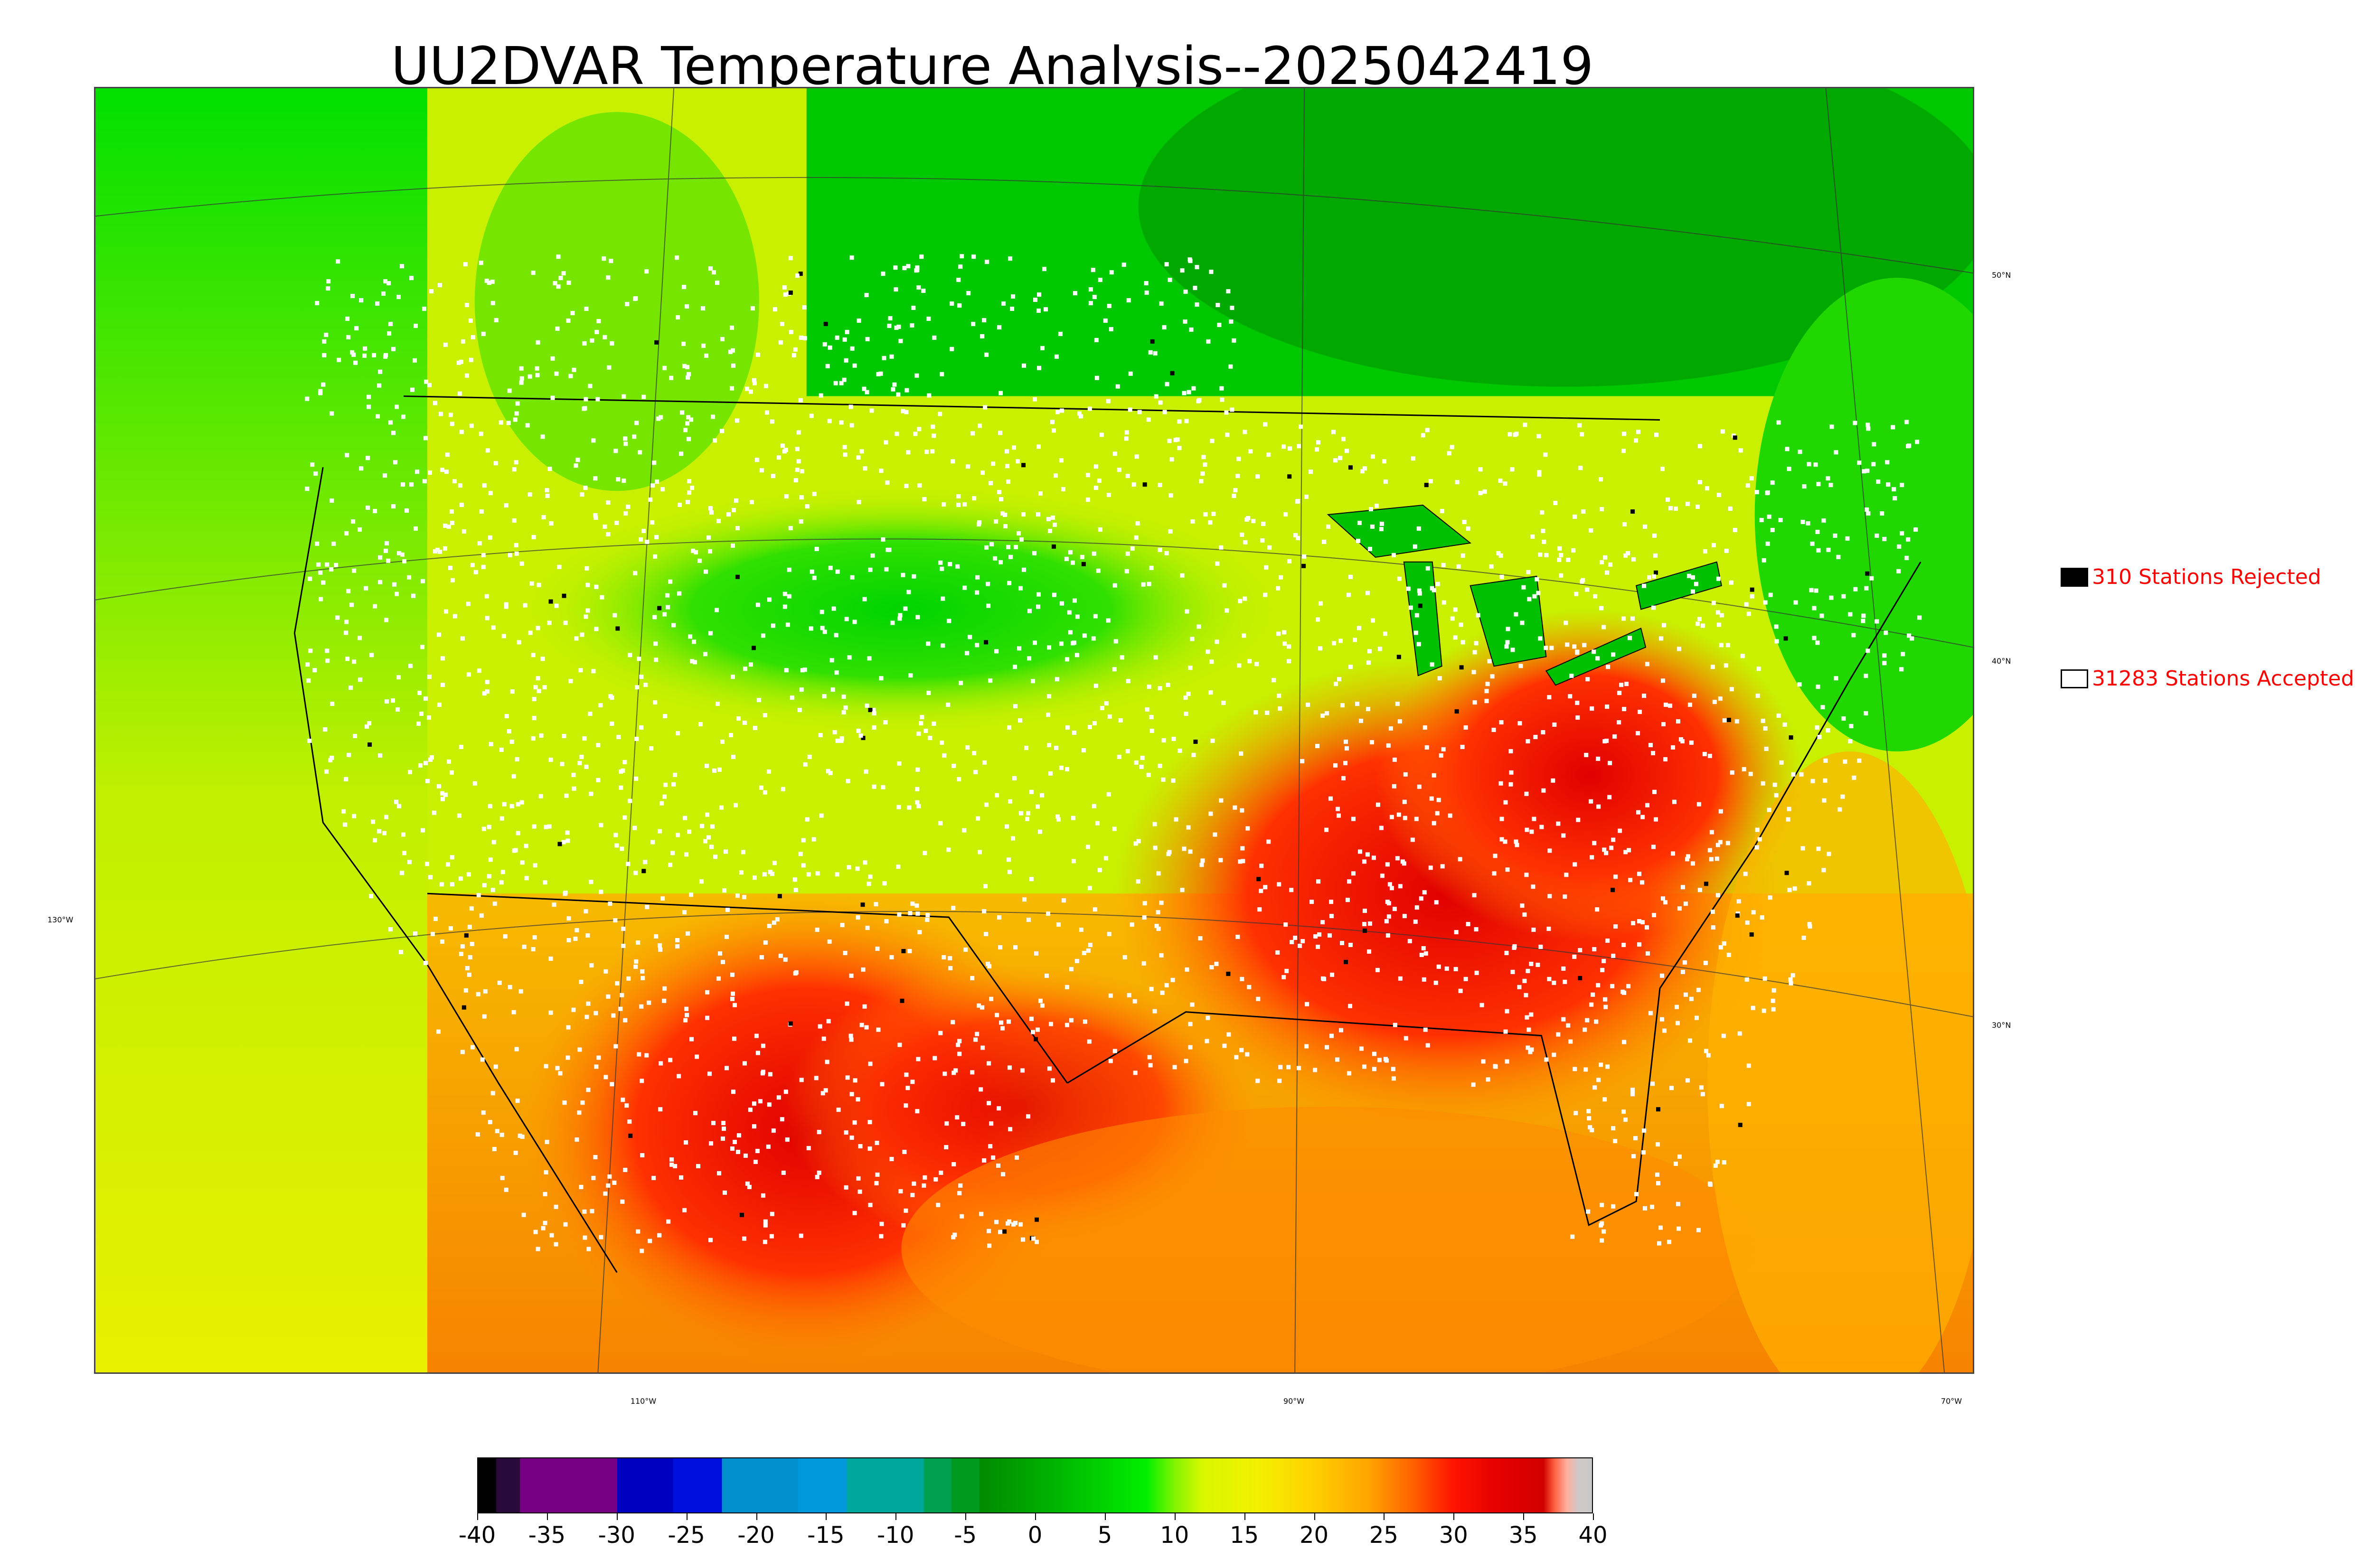 The image size is (2374, 1568). I want to click on colorbar-tick-label: 30, so click(1453, 1535).